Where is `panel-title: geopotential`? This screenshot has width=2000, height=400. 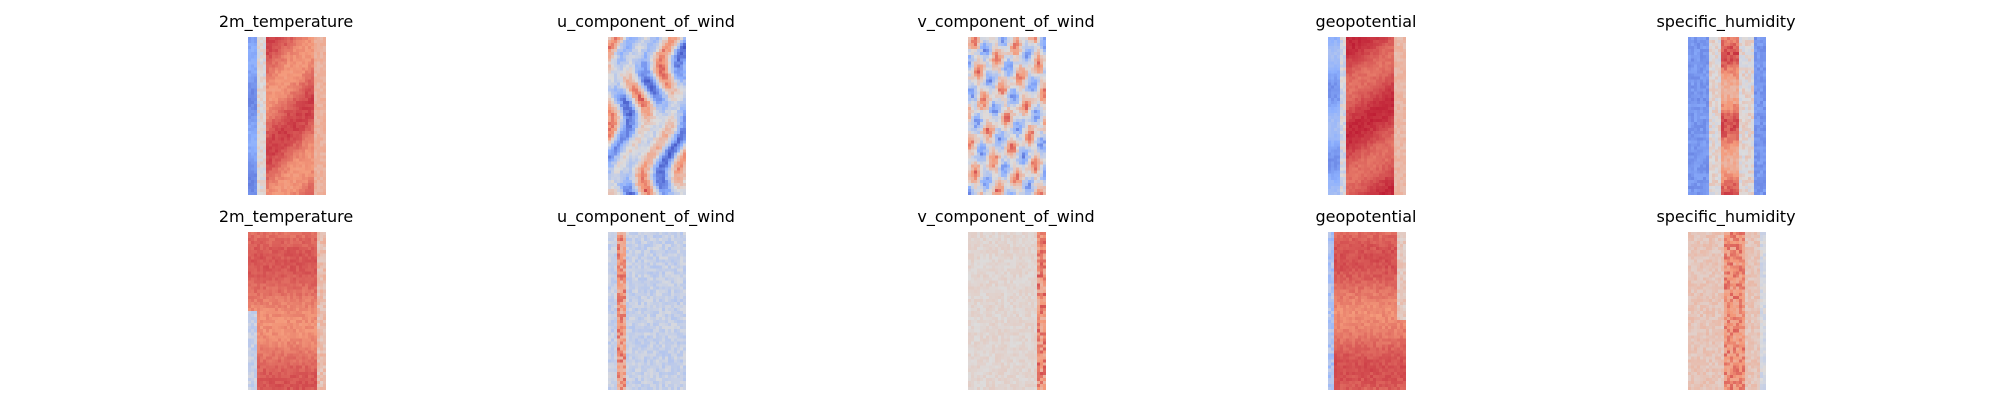 panel-title: geopotential is located at coordinates (1366, 21).